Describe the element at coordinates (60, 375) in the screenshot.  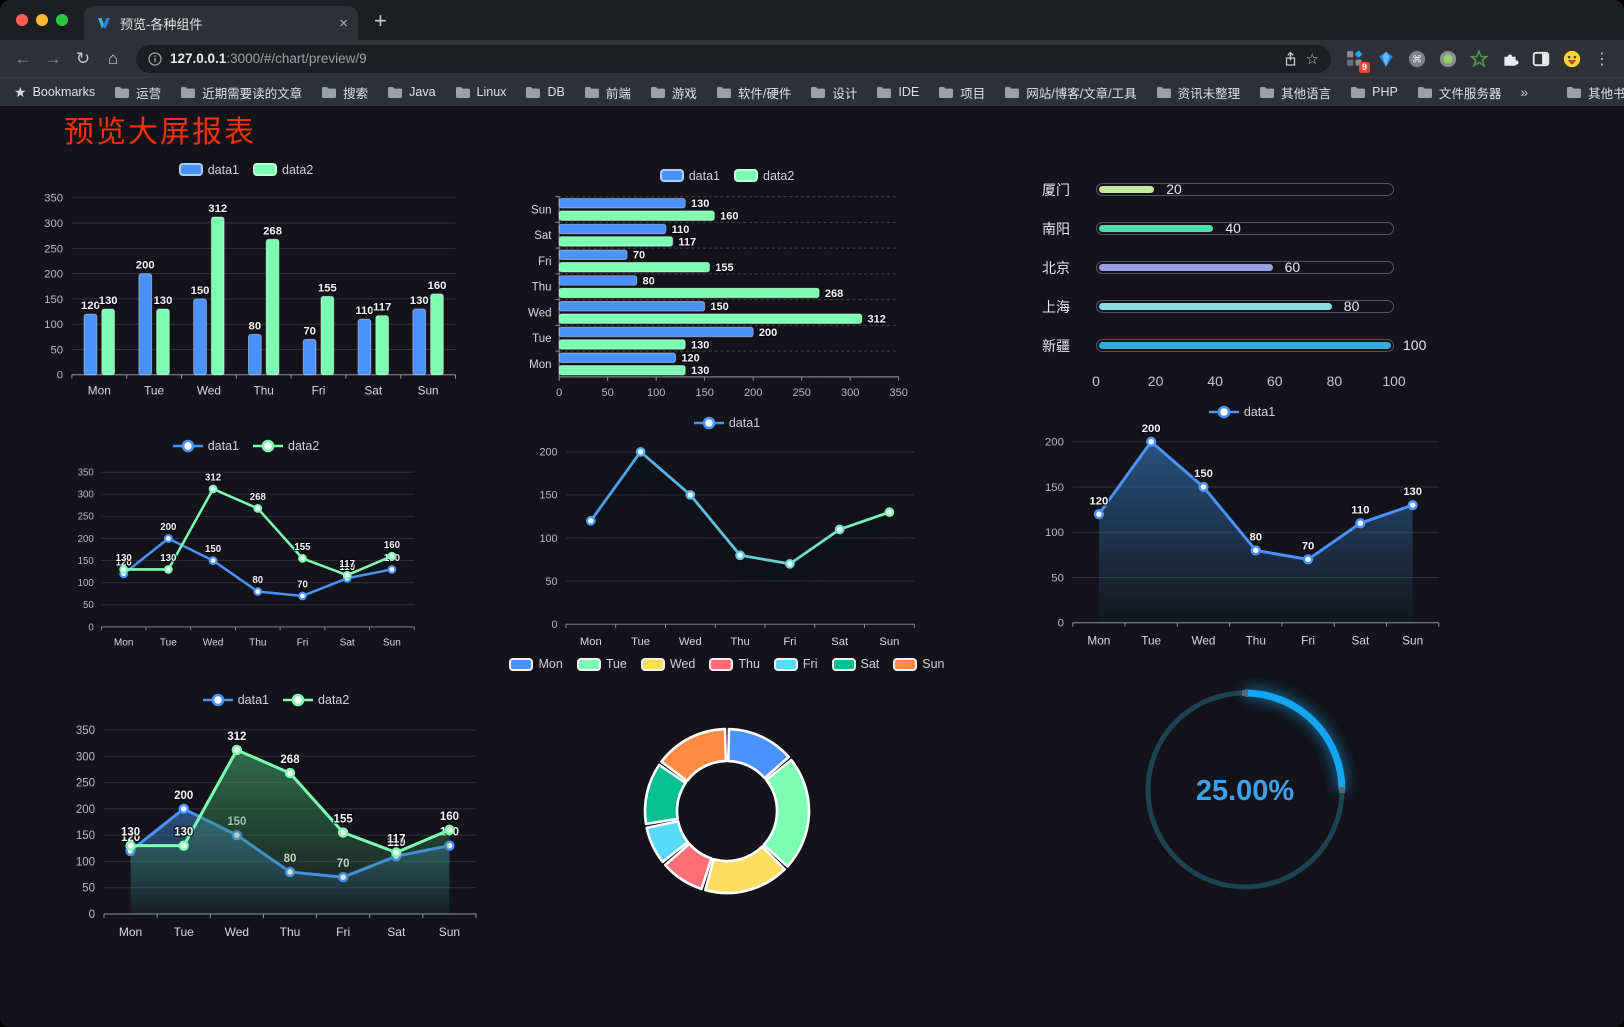
I see `svg-text: 0` at that location.